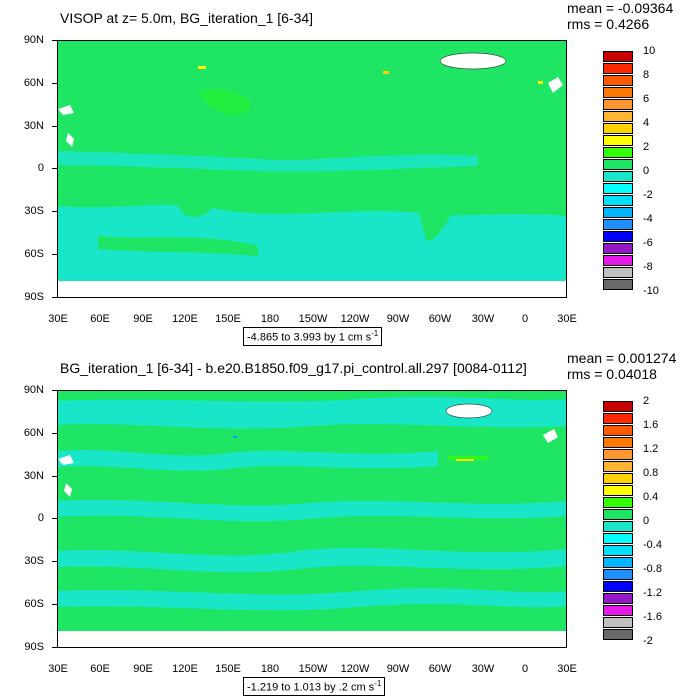 The width and height of the screenshot is (700, 700). I want to click on xtick-label: 60E, so click(100, 319).